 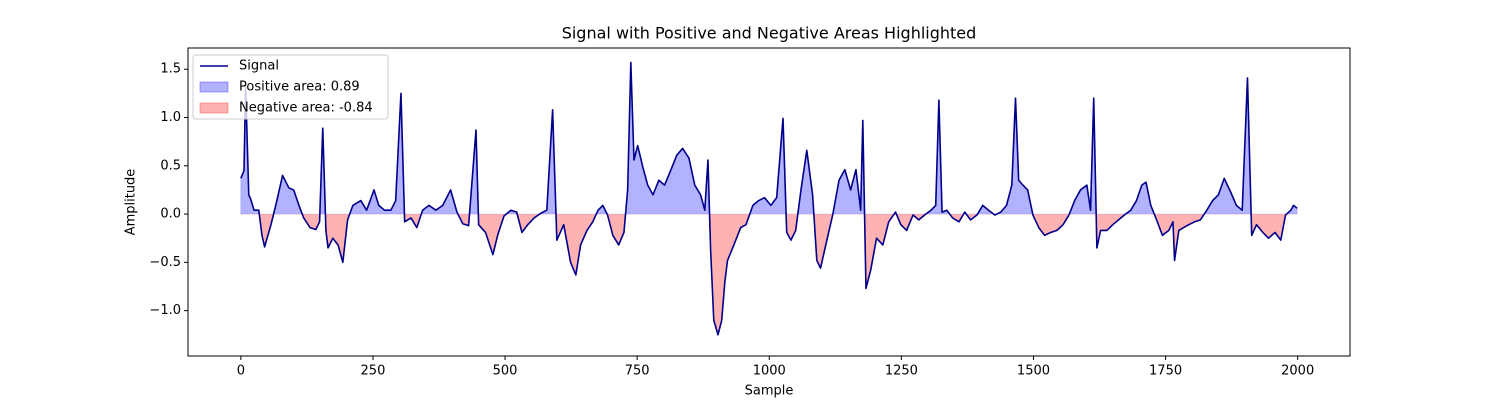 I want to click on y-tick-label: 1.0, so click(x=170, y=117).